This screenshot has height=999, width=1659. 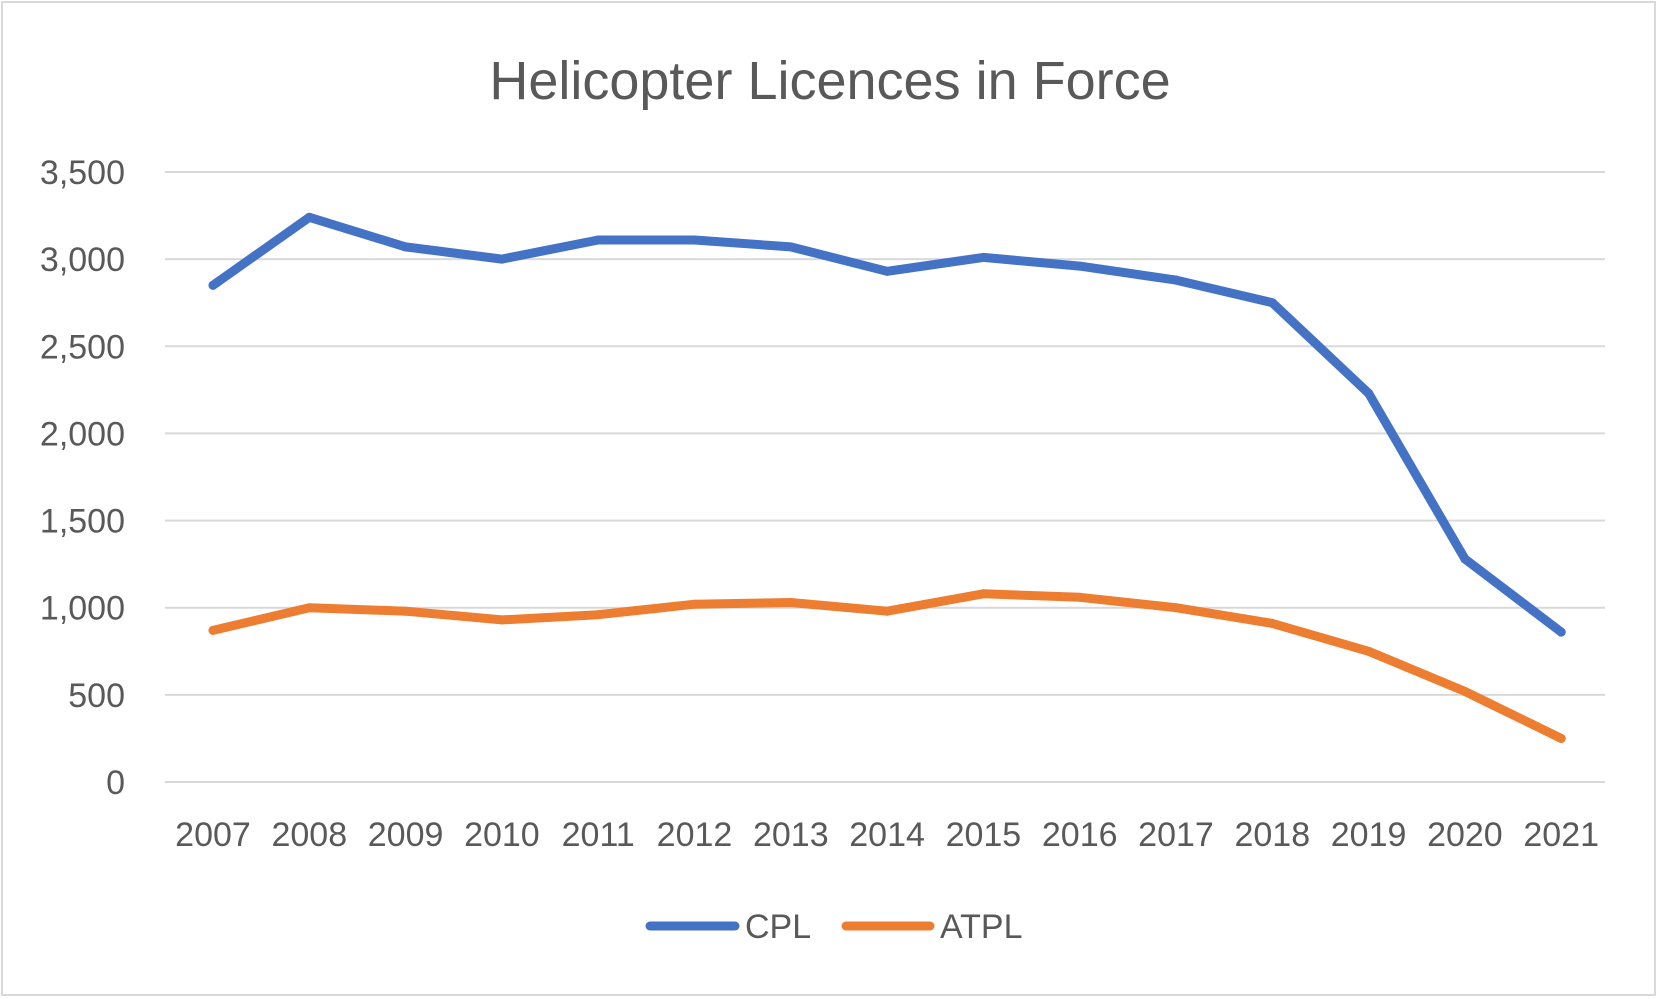 What do you see at coordinates (1465, 835) in the screenshot?
I see `x-tick-label: 2020` at bounding box center [1465, 835].